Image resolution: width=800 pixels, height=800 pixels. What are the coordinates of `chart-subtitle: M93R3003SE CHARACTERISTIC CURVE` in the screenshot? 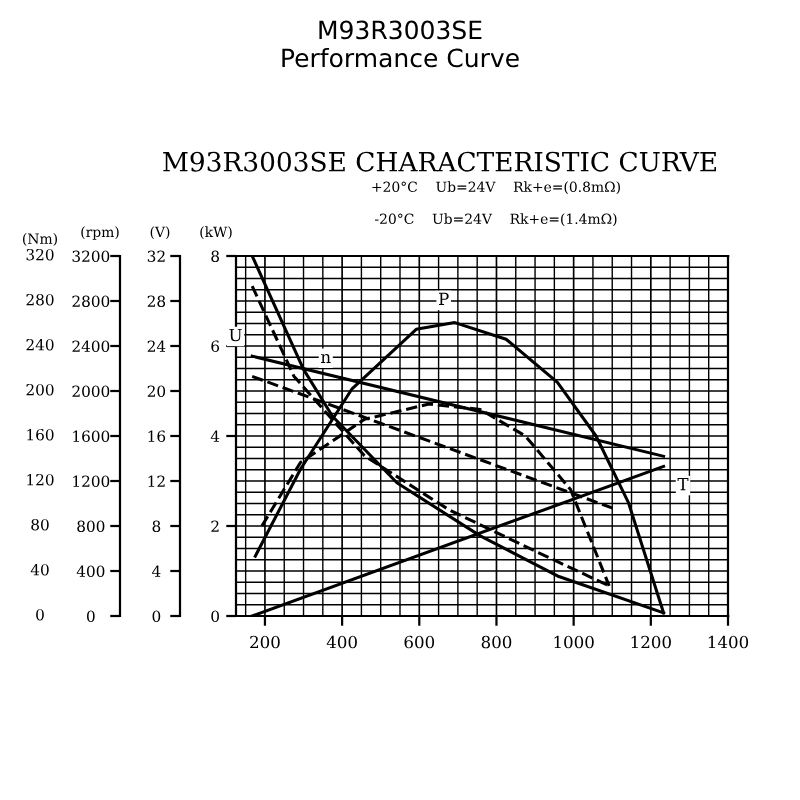 It's located at (439, 161).